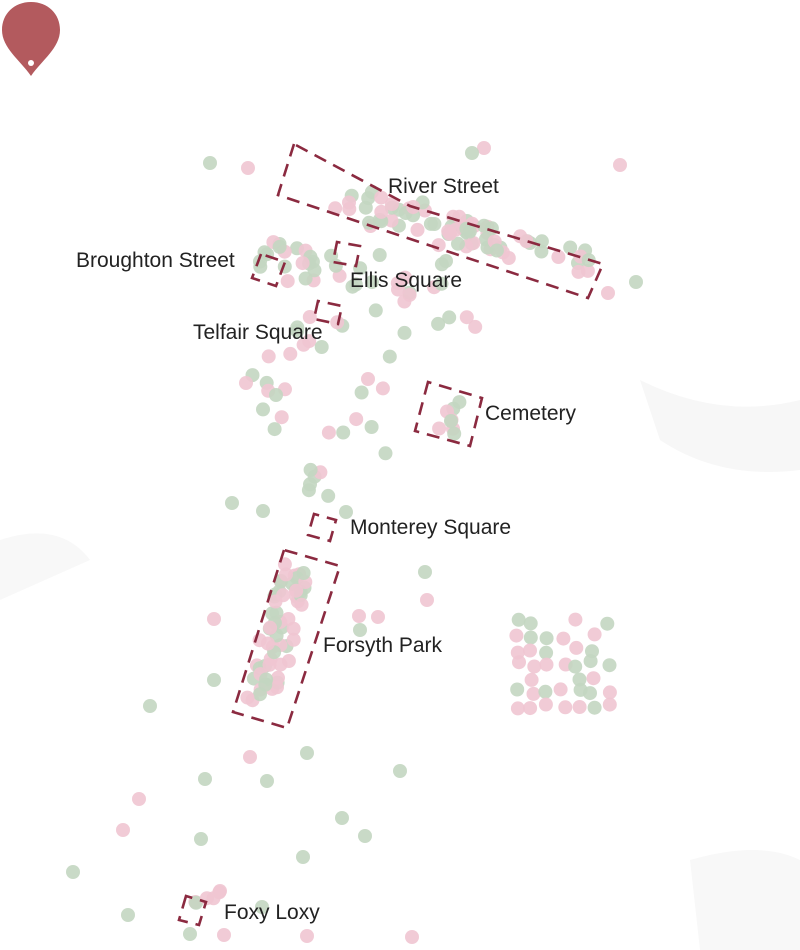  What do you see at coordinates (268, 270) in the screenshot?
I see `outline-broughton-street` at bounding box center [268, 270].